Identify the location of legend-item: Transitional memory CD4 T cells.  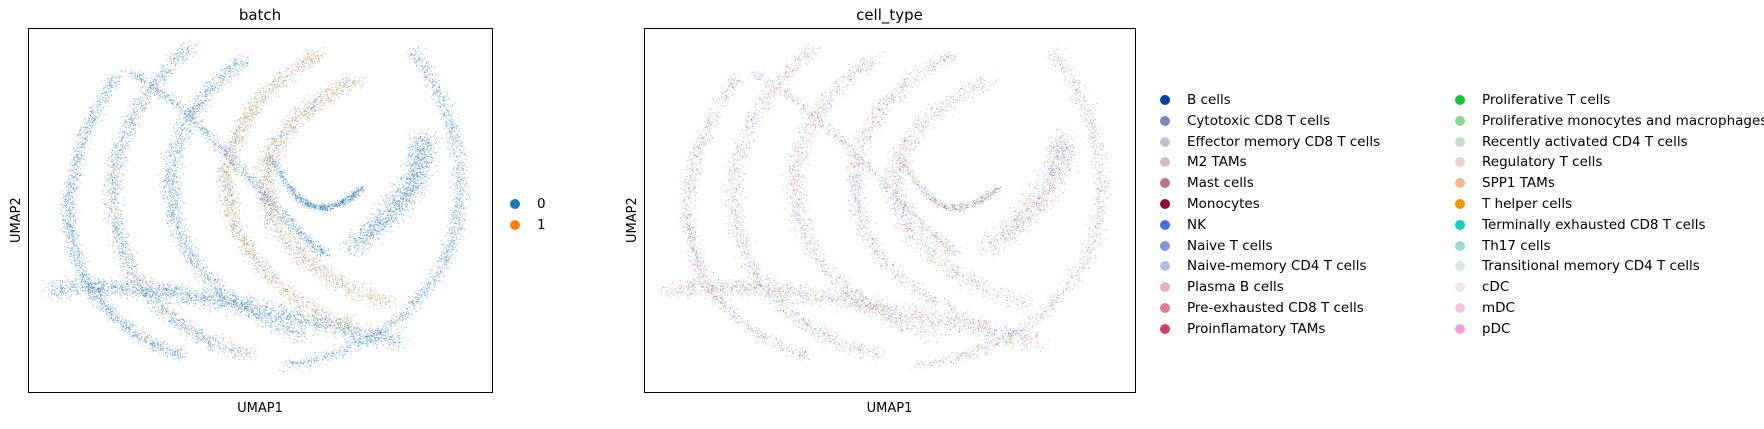
(1577, 266).